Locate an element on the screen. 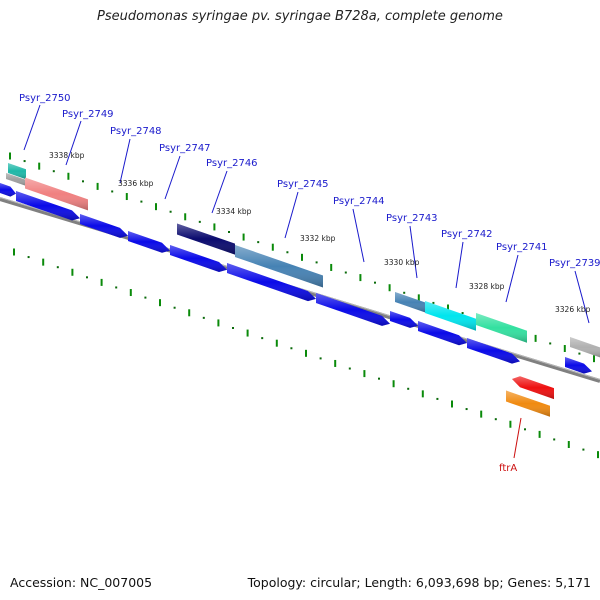 Image resolution: width=600 pixels, height=600 pixels. gene-label-psyr-2750: Psyr_2750 is located at coordinates (45, 98).